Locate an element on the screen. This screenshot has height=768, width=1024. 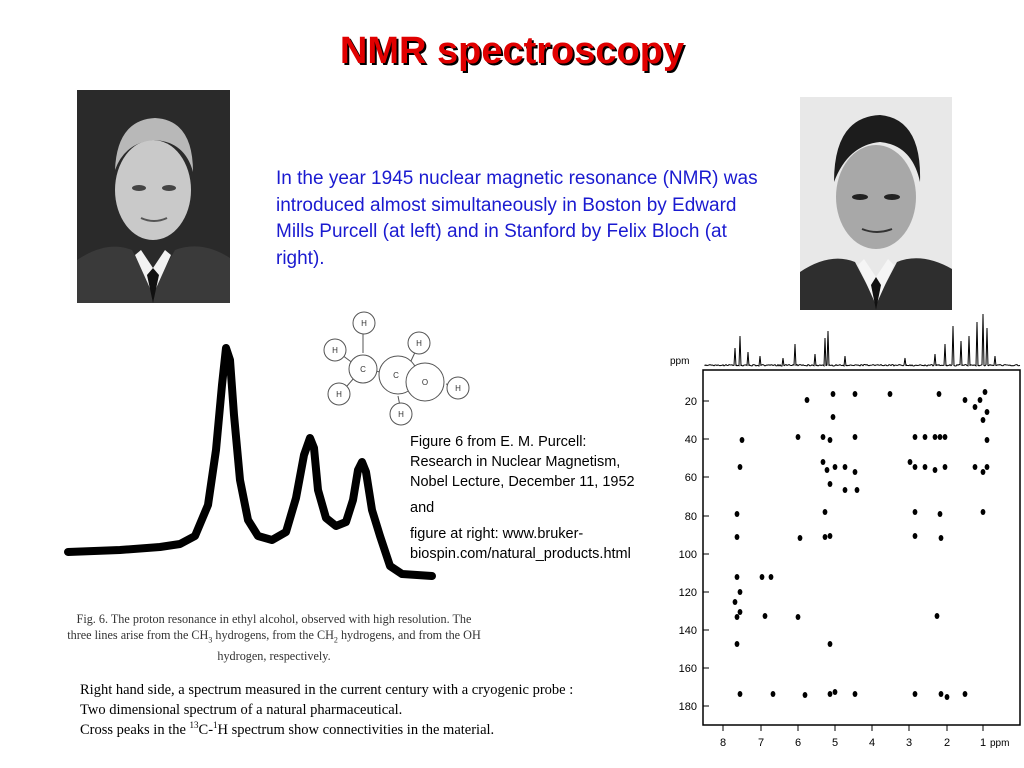
fig6-line: hydrogen, respectively. is located at coordinates (274, 656).